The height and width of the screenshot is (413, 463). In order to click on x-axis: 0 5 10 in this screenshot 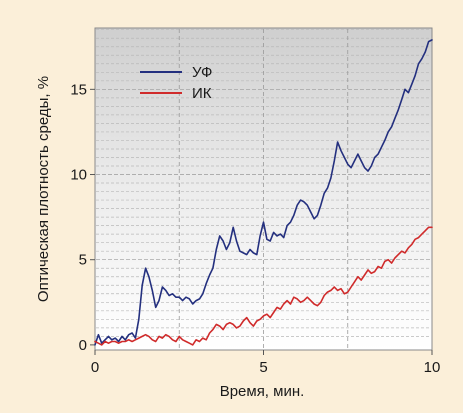, I will do `click(266, 363)`.